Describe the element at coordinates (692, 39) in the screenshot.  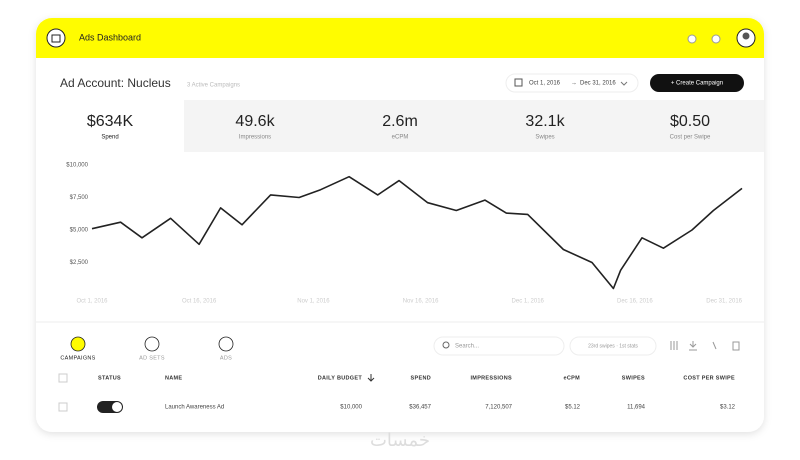
I see `help-icon` at that location.